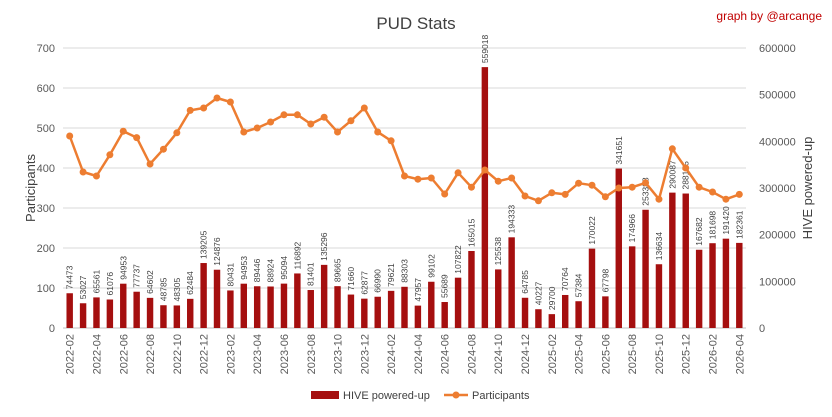  What do you see at coordinates (686, 175) in the screenshot?
I see `bar-value-label: 288155` at bounding box center [686, 175].